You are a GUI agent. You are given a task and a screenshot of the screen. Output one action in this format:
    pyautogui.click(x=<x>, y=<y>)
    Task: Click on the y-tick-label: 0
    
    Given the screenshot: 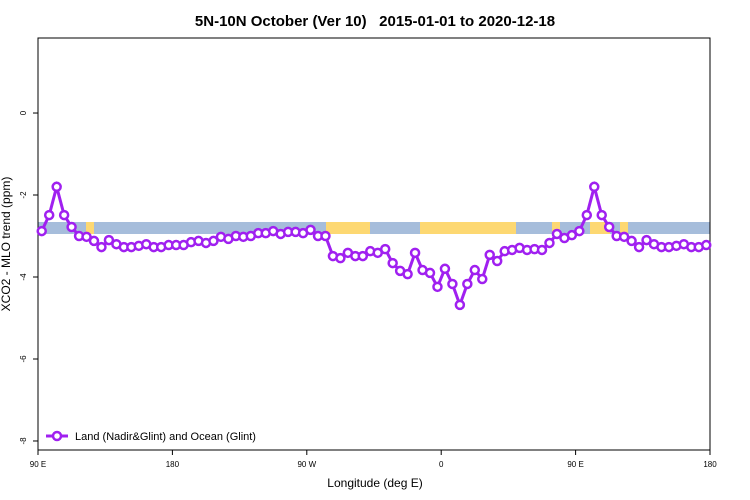 What is the action you would take?
    pyautogui.click(x=23, y=112)
    